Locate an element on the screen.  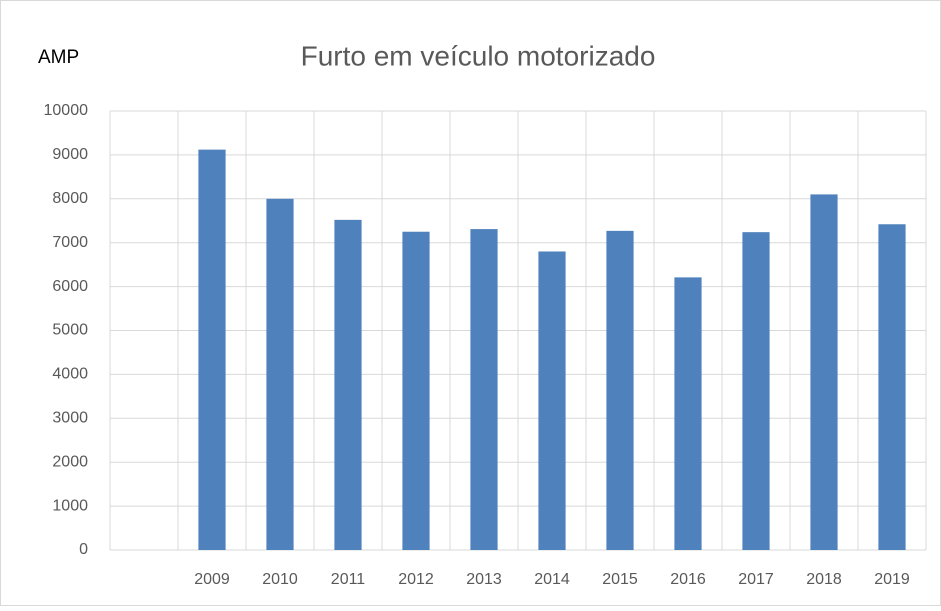
x-tick-label: 2014 is located at coordinates (552, 579).